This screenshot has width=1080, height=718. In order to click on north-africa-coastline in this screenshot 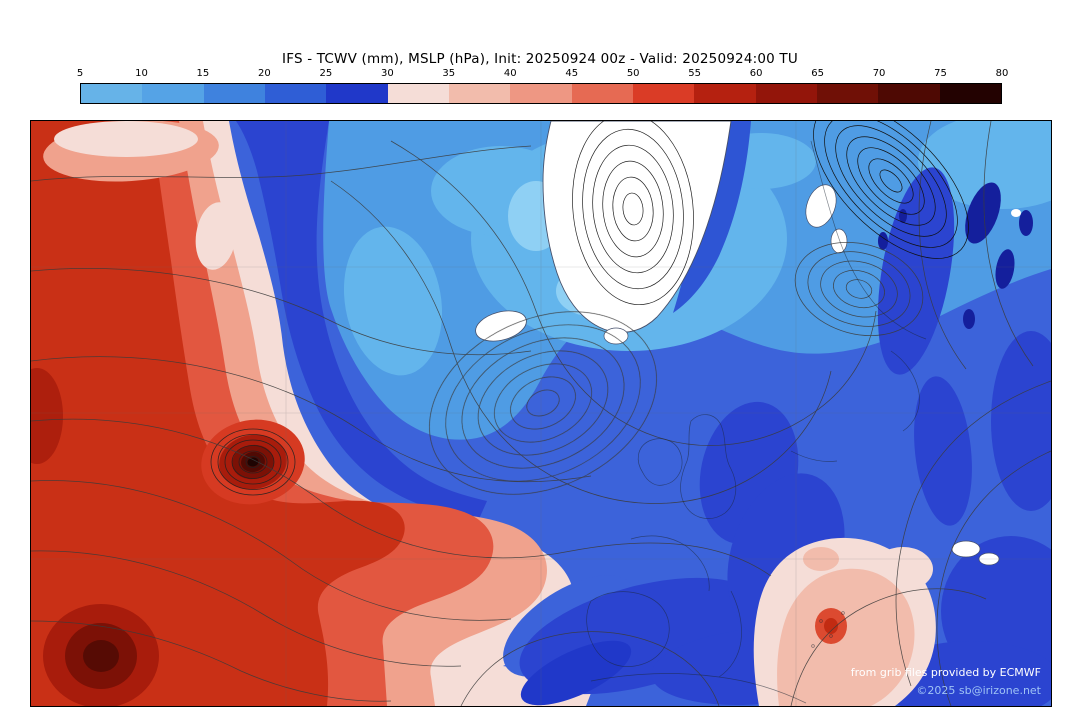, I will do `click(698, 688)`.